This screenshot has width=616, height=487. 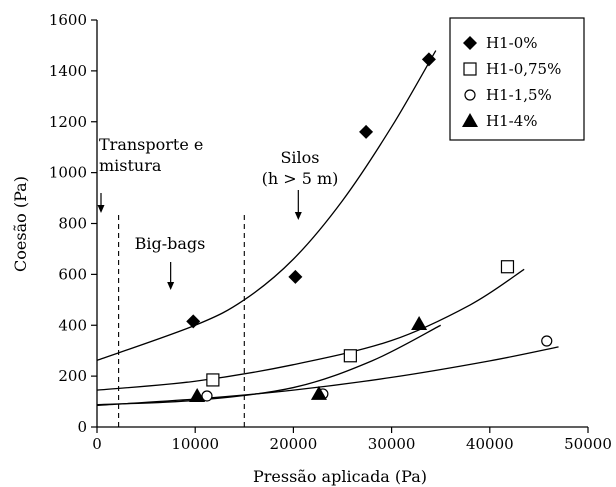 I want to click on y-tick-label: 1000, so click(x=68, y=173).